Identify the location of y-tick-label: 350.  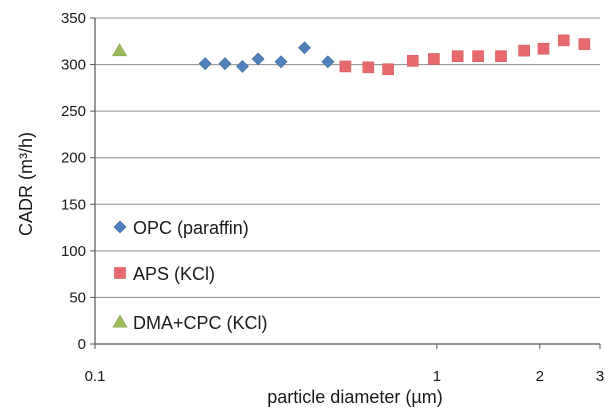
(73, 18).